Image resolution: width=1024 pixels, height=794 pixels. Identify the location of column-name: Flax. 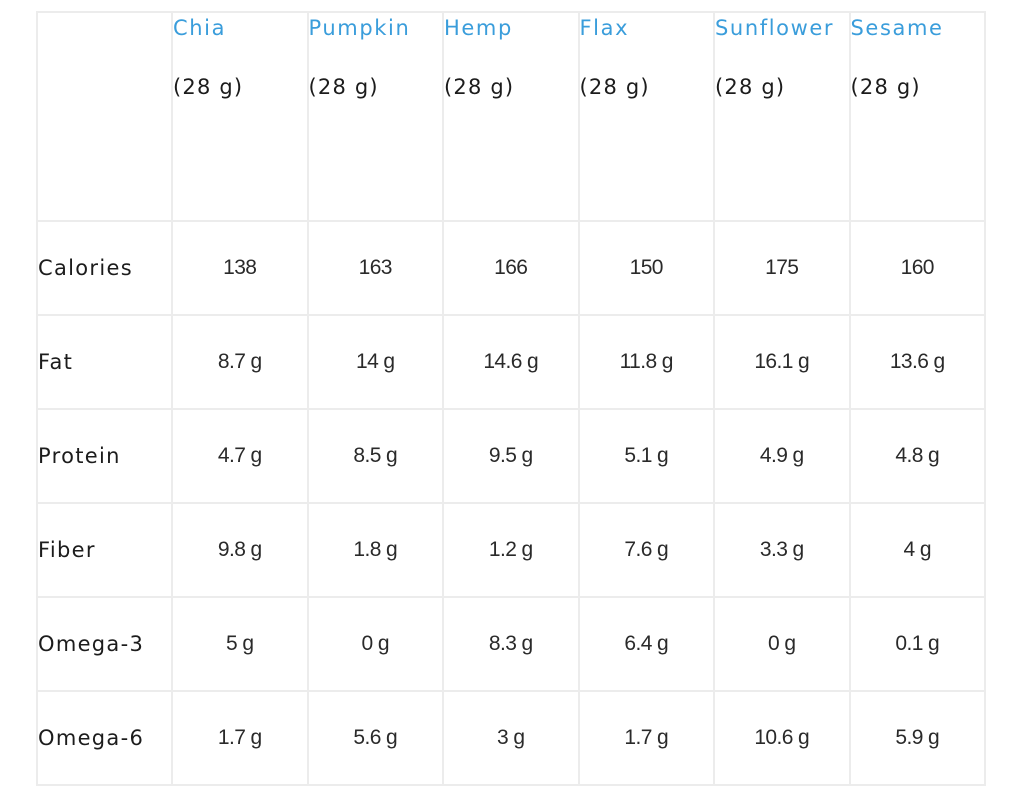
(604, 28).